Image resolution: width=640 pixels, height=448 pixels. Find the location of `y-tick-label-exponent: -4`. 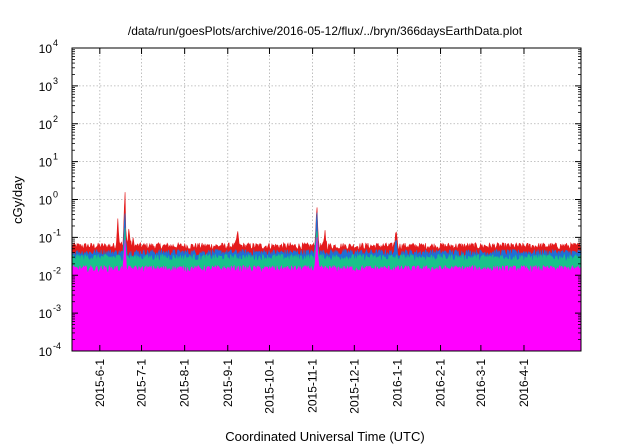

y-tick-label-exponent: -4 is located at coordinates (57, 346).